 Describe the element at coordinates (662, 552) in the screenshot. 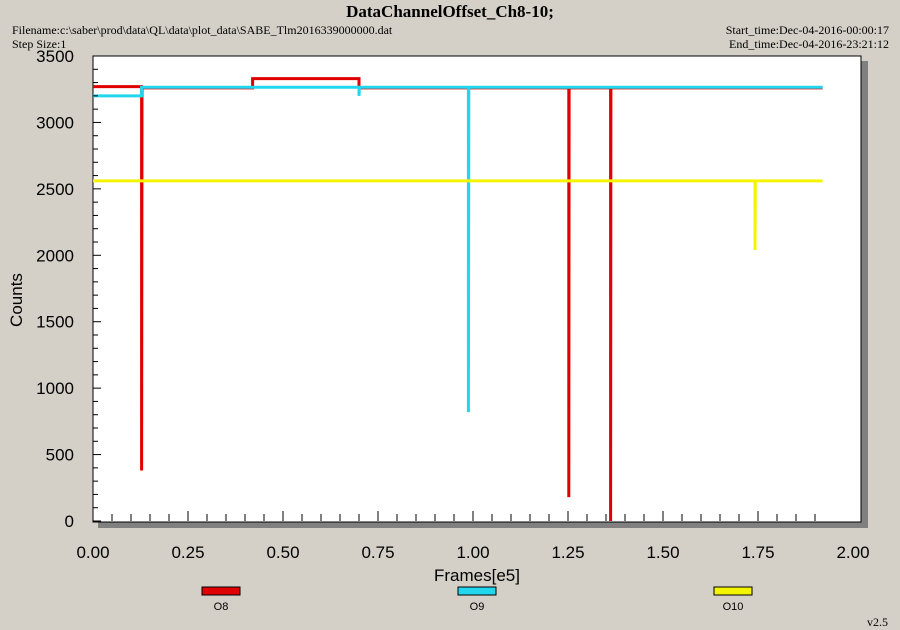

I see `x-tick-label: 1.50` at that location.